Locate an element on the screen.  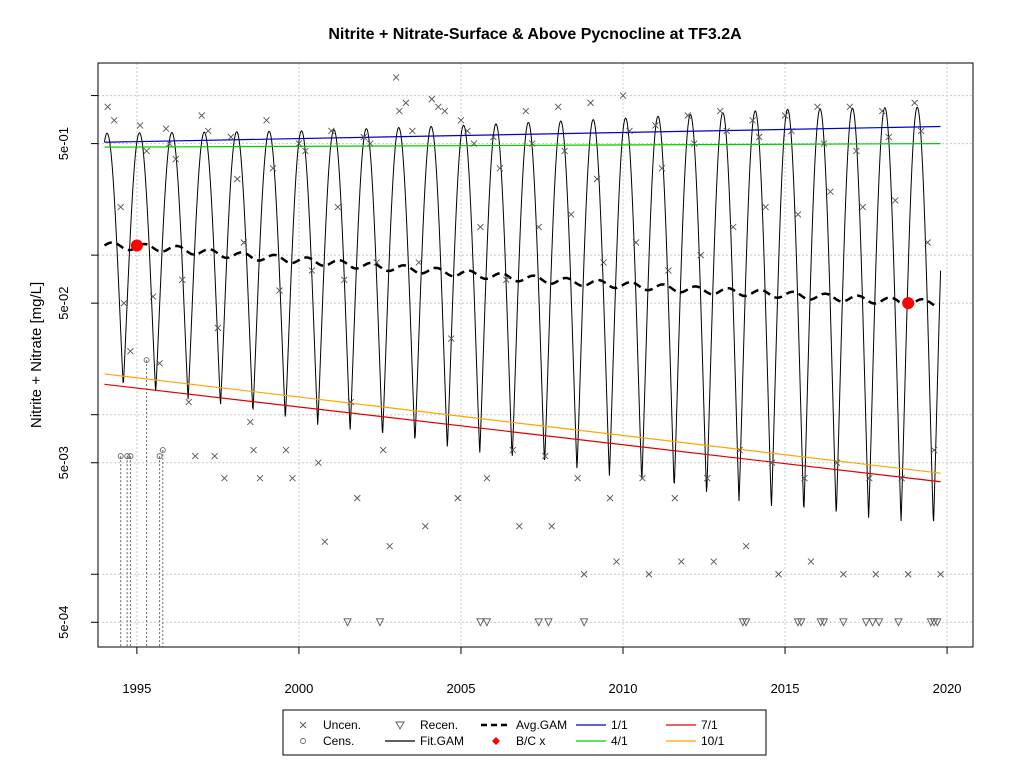
y-axis-label: Nitrite + Nitrate [mg/L] is located at coordinates (36, 355).